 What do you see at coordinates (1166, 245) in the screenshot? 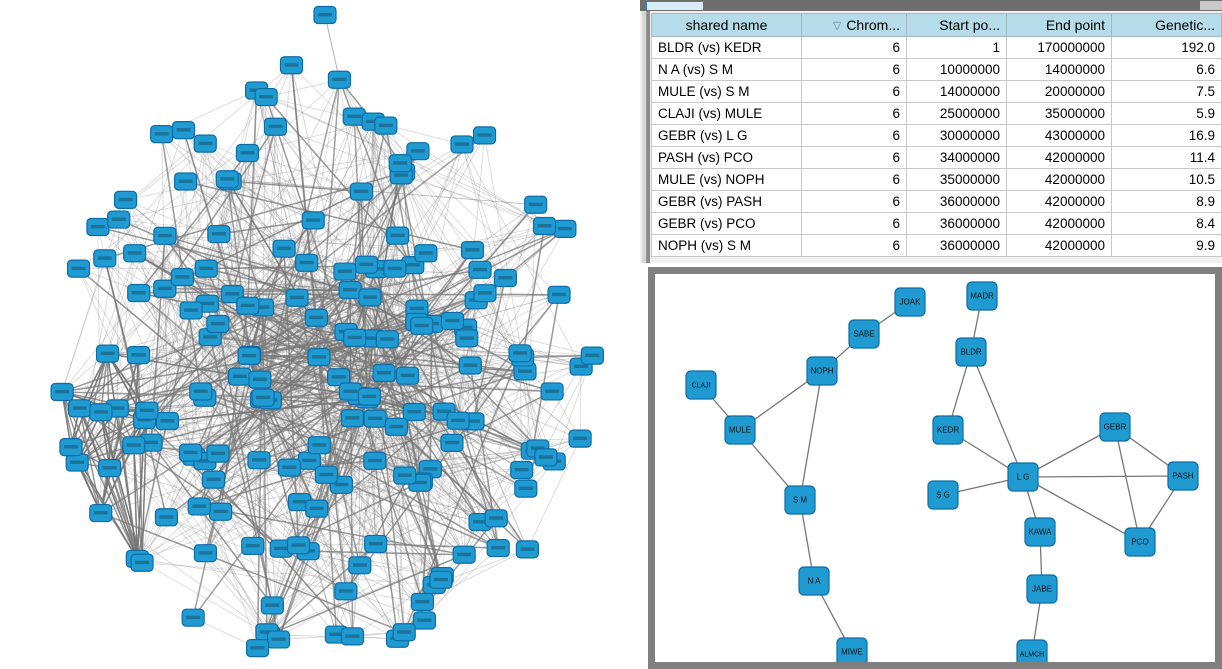
I see `cell-genetic: 9.9` at bounding box center [1166, 245].